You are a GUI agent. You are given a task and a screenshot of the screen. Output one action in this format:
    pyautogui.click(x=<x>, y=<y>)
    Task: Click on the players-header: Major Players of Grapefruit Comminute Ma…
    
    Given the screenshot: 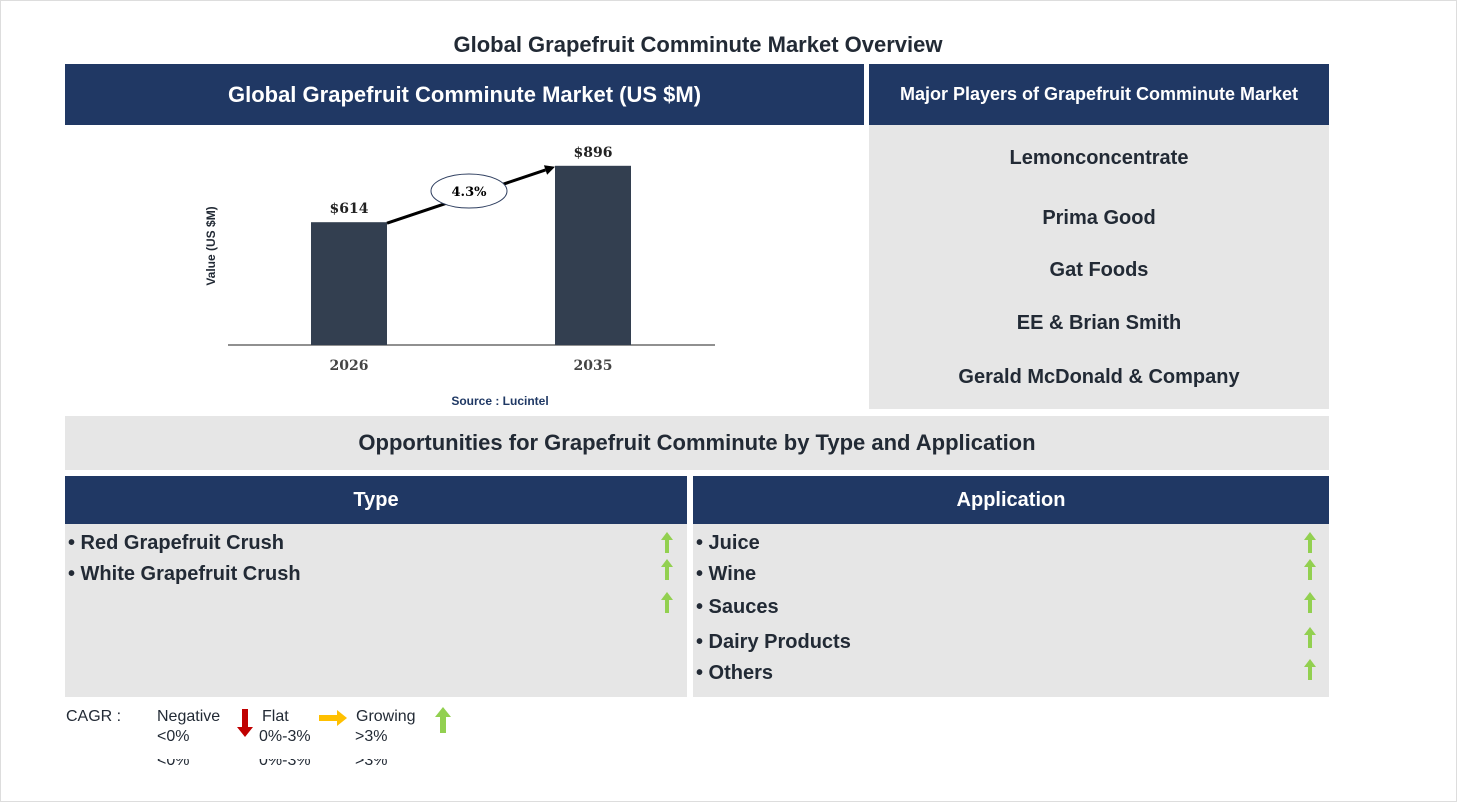 What is the action you would take?
    pyautogui.click(x=1099, y=94)
    